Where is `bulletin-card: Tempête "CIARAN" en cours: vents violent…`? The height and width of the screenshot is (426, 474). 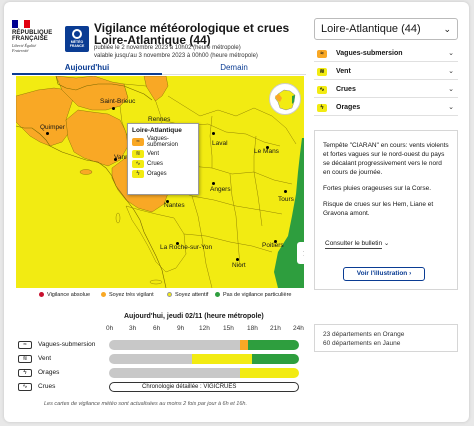
bulletin-card: Tempête "CIARAN" en cours: vents violent… is located at coordinates (386, 210).